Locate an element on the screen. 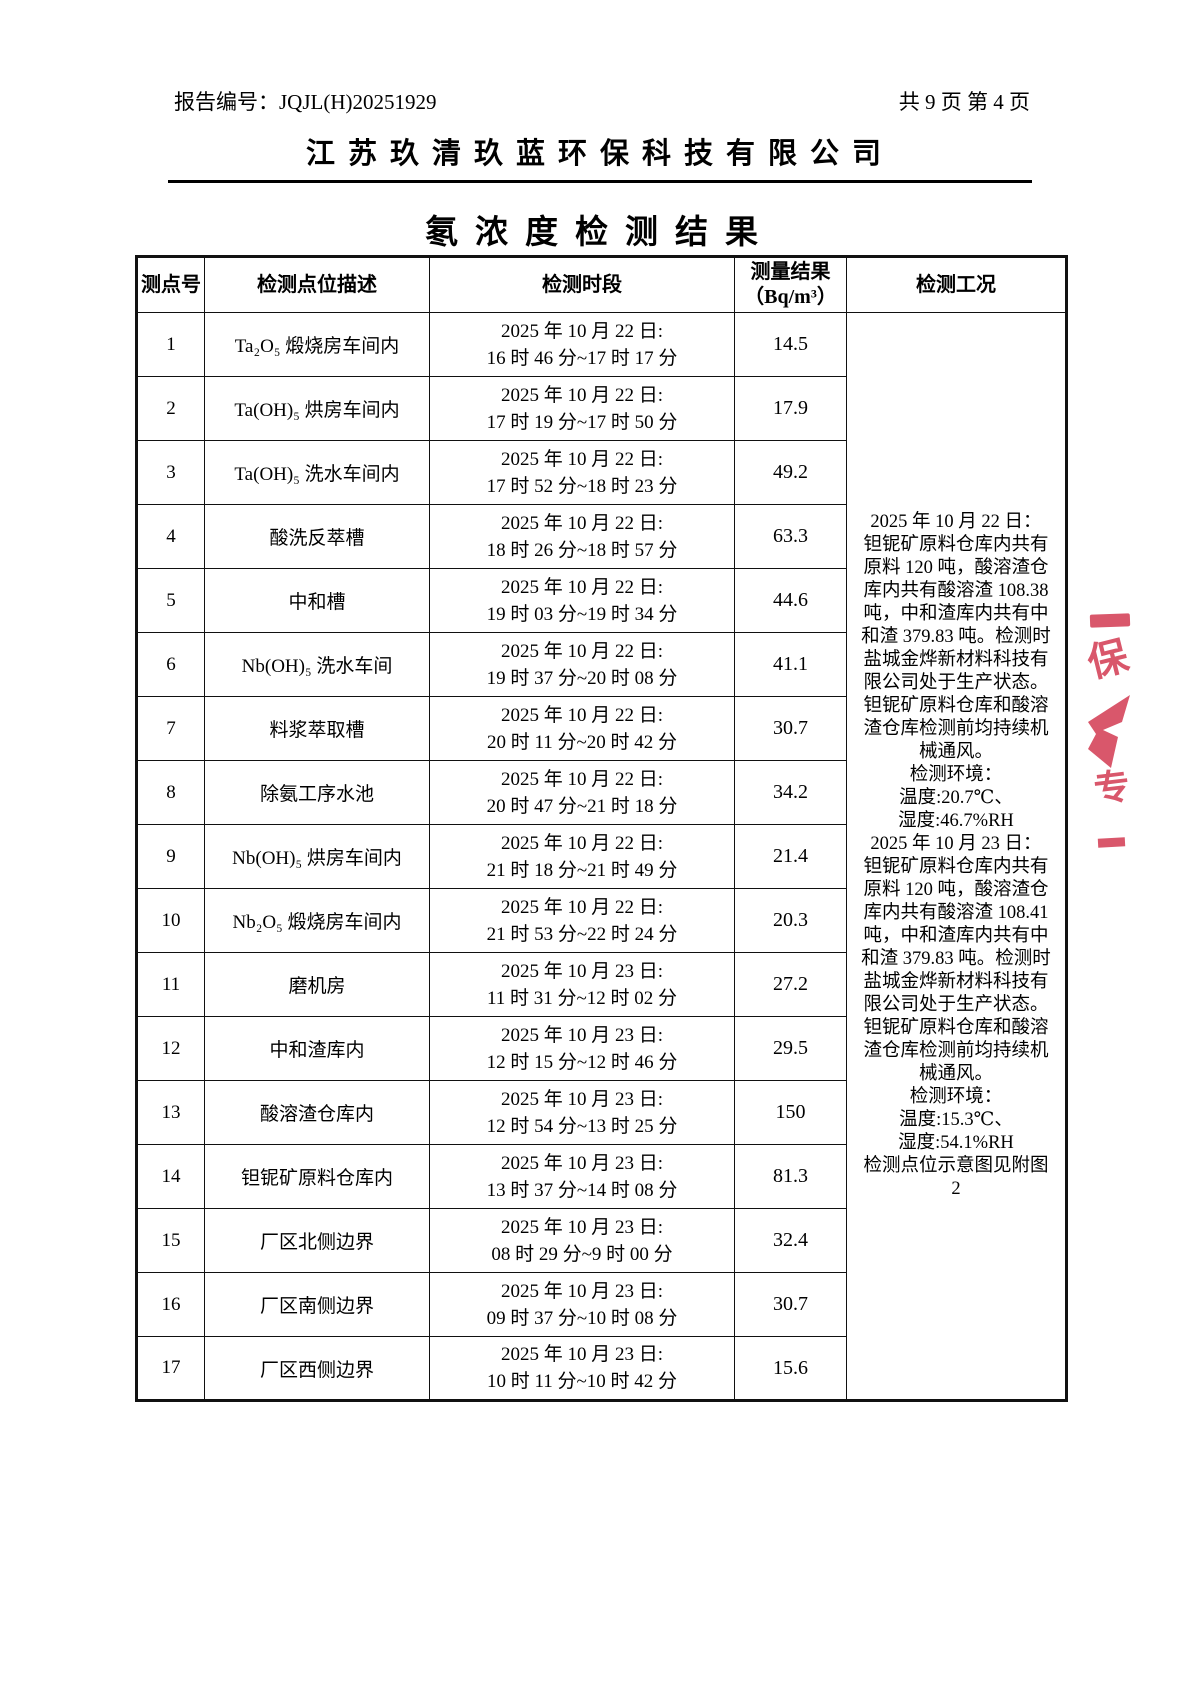 Image resolution: width=1200 pixels, height=1697 pixels. condition-line: 2025 年 10 月 22 日： is located at coordinates (956, 522).